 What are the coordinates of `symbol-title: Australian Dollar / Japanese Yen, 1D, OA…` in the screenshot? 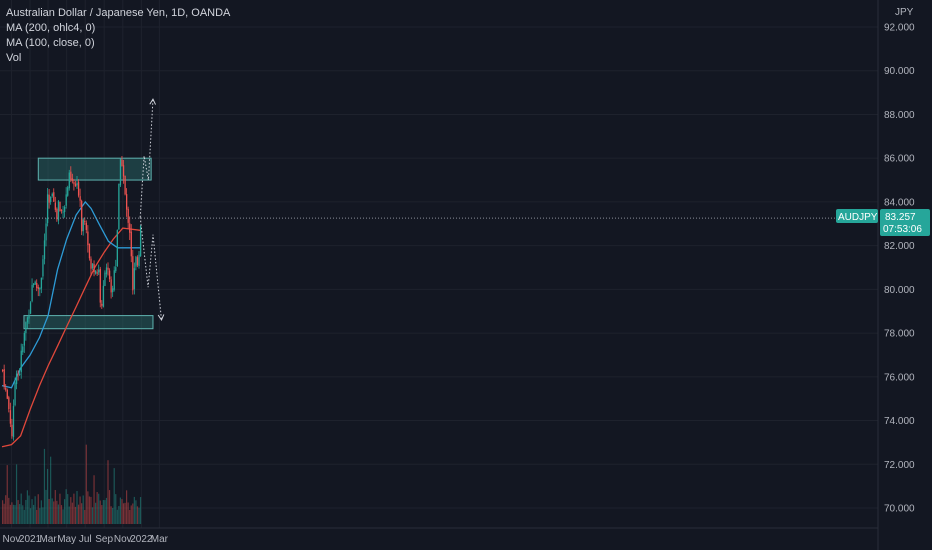 It's located at (118, 13).